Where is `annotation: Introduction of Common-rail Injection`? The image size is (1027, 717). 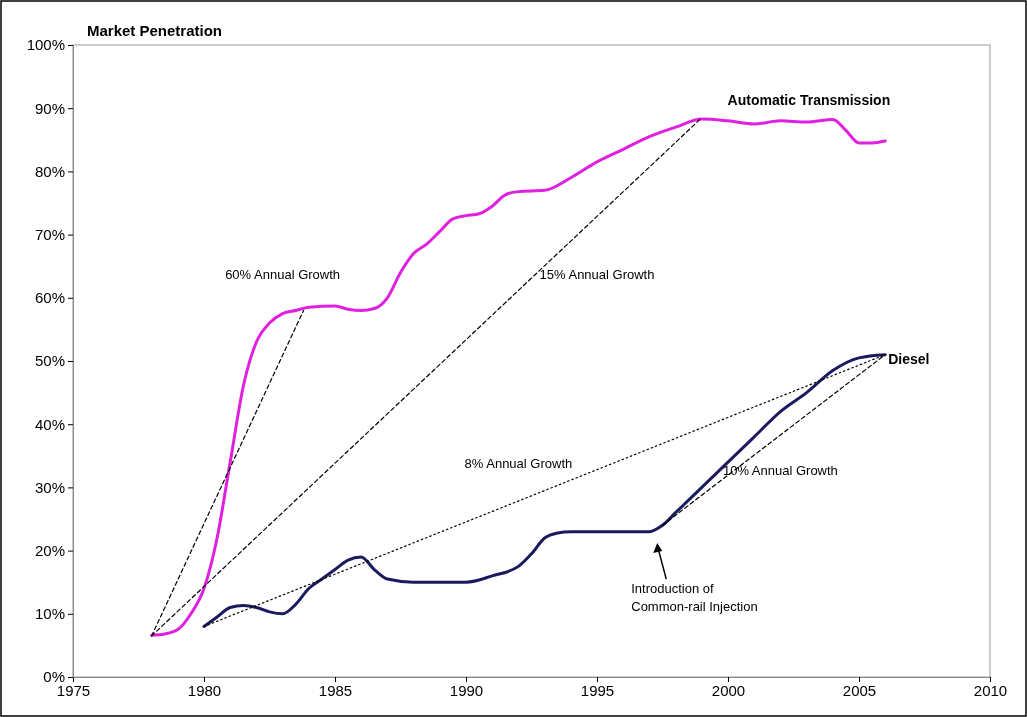 annotation: Introduction of Common-rail Injection is located at coordinates (694, 598).